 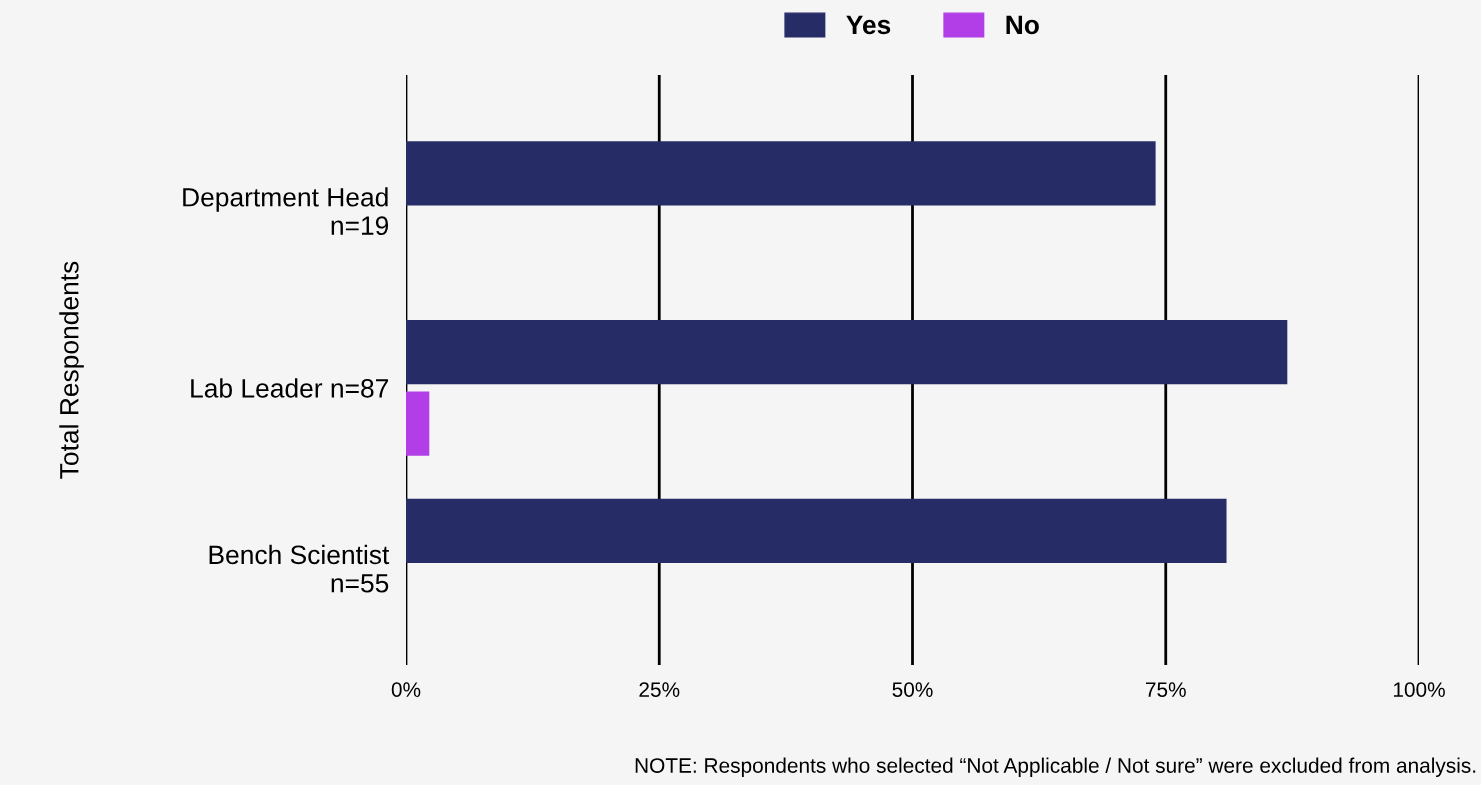 I want to click on y-tick-label: Bench Scientist n=55, so click(x=299, y=568).